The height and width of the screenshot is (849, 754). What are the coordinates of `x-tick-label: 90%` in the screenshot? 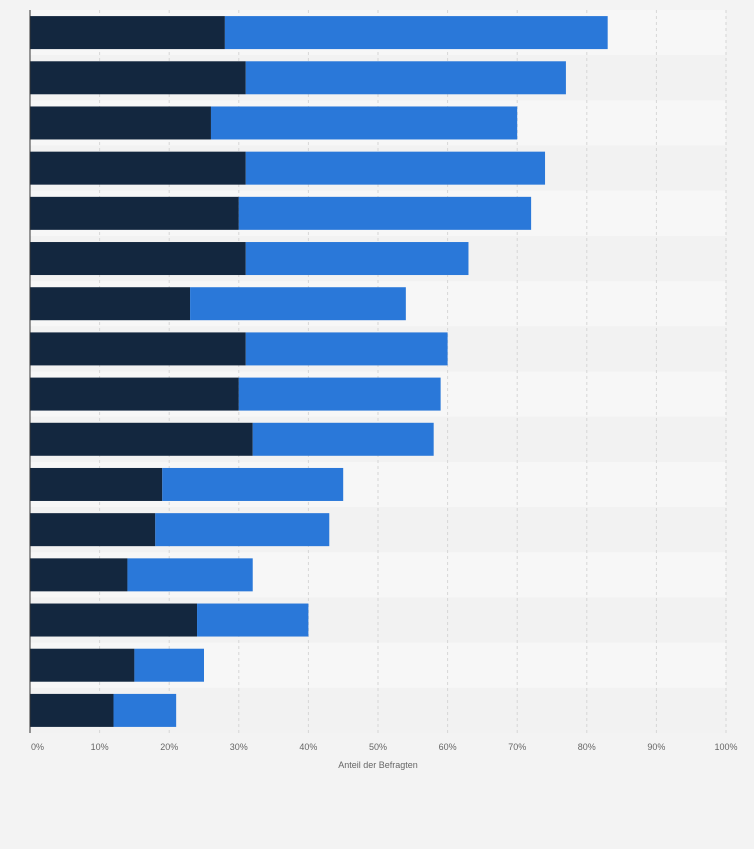 It's located at (656, 747).